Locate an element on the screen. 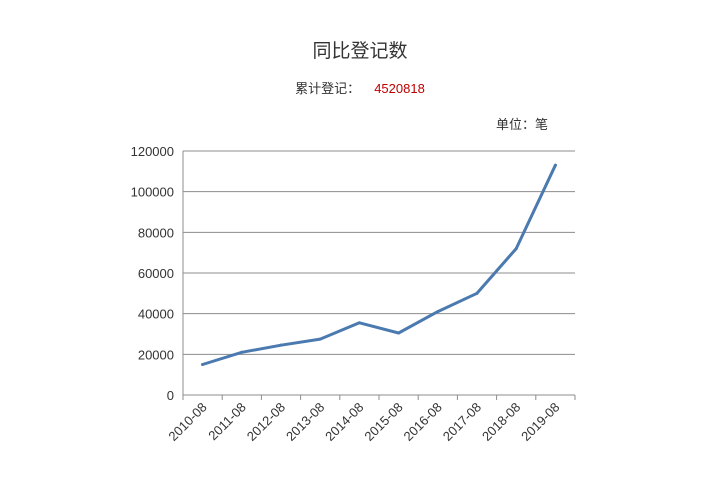 This screenshot has width=720, height=490. y-tick-label: 120000 is located at coordinates (152, 151).